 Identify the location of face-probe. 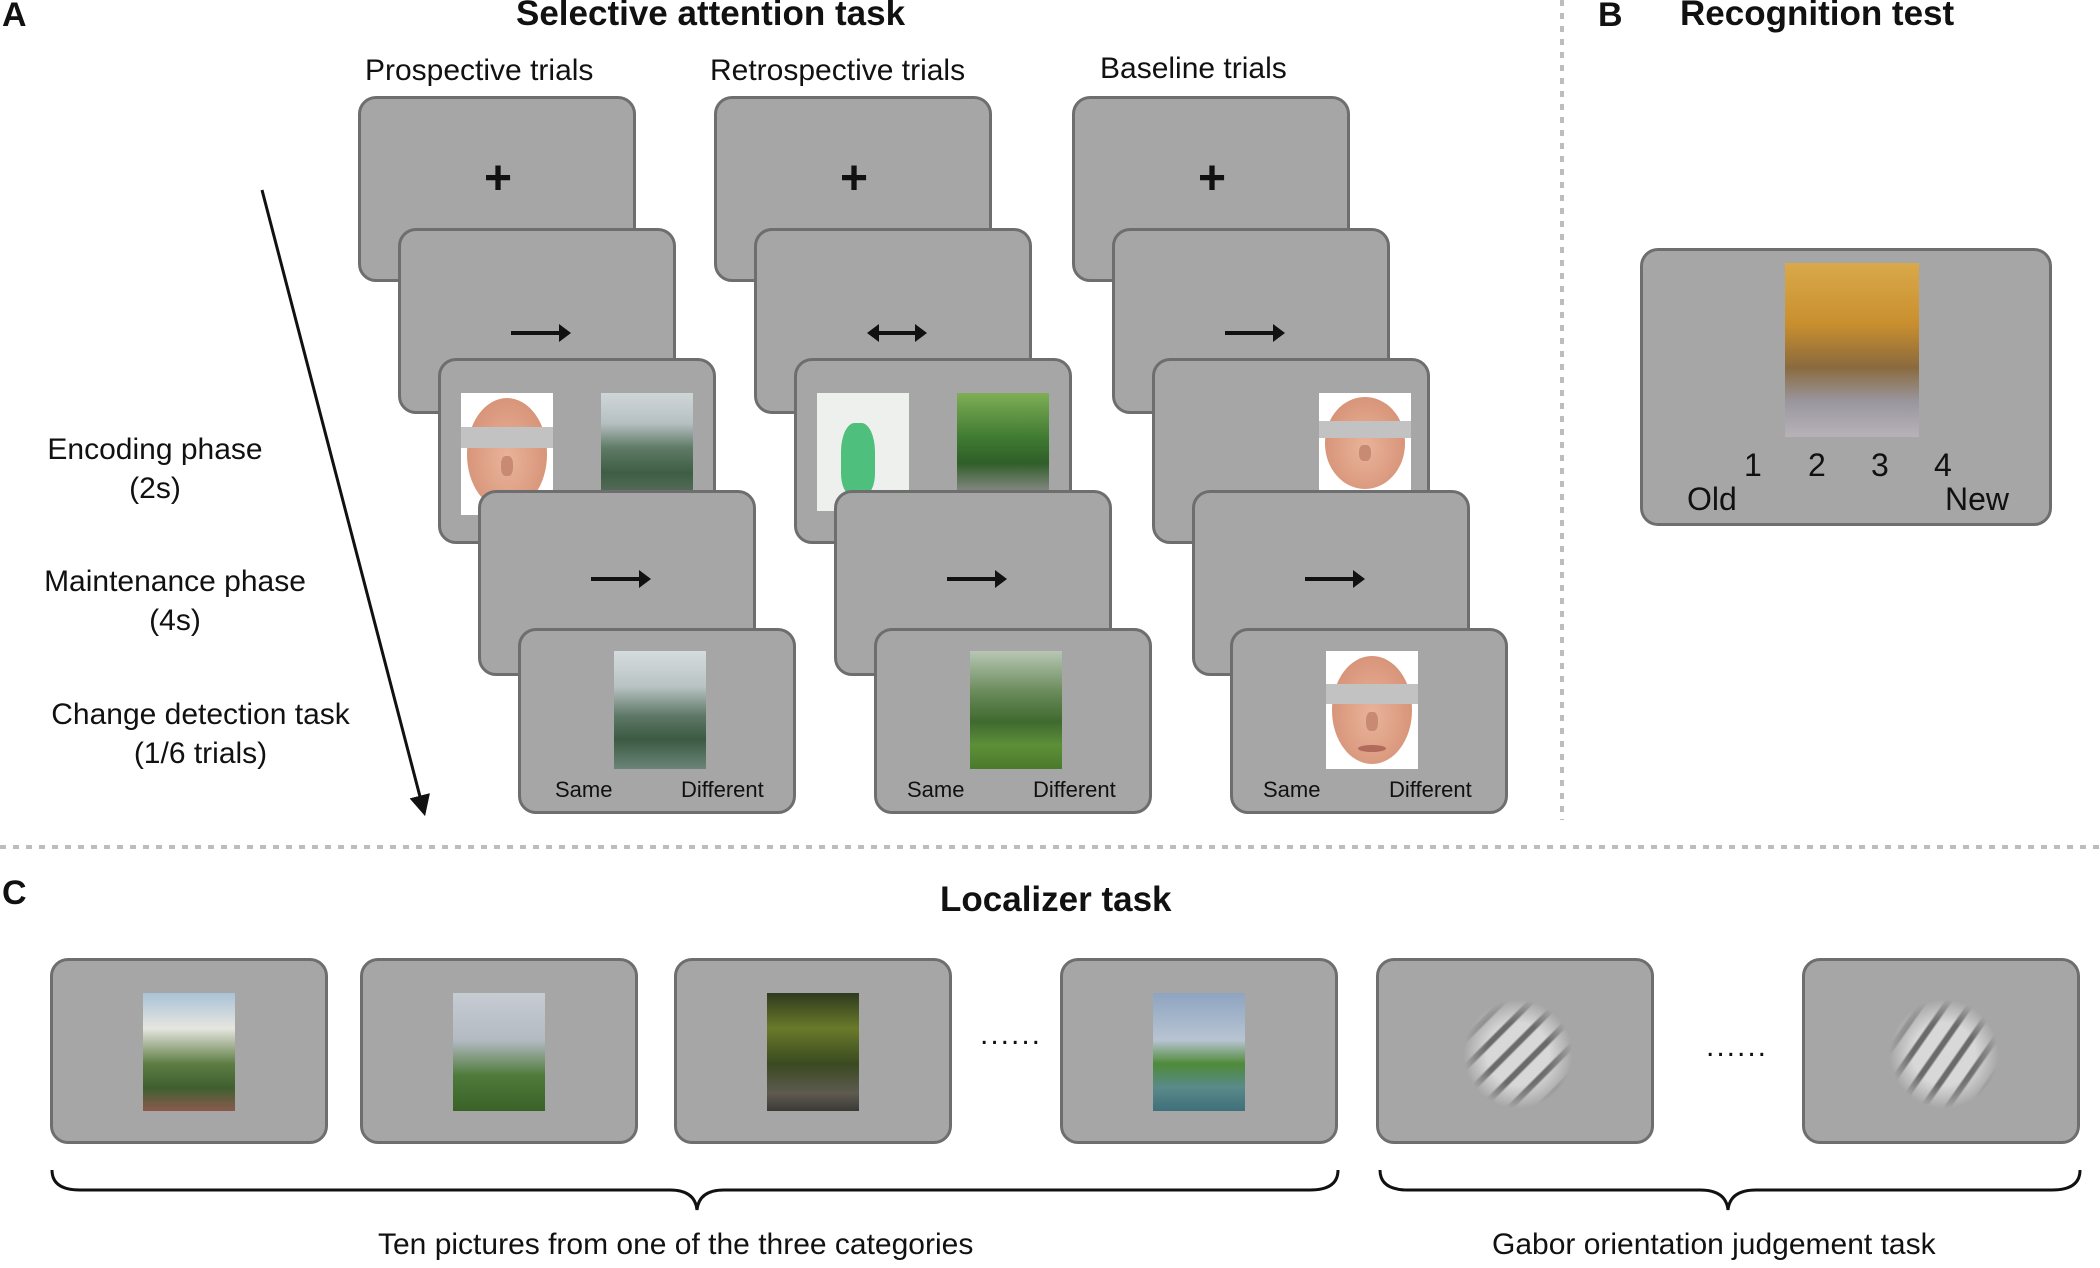
(1372, 710).